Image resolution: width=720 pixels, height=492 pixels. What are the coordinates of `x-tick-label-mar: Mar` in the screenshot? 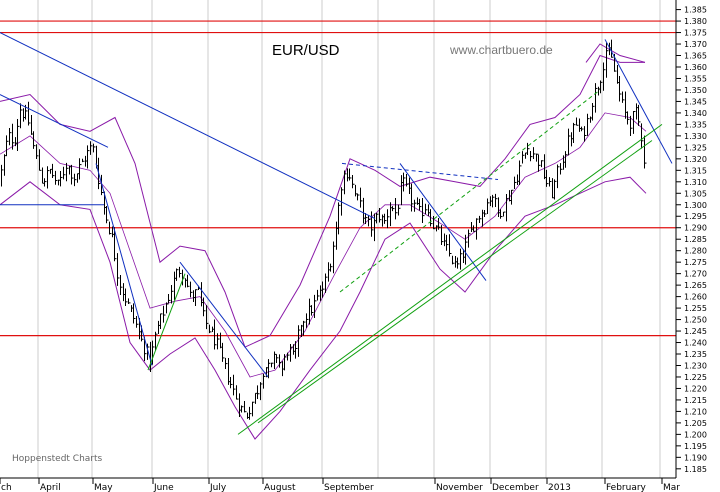 It's located at (671, 487).